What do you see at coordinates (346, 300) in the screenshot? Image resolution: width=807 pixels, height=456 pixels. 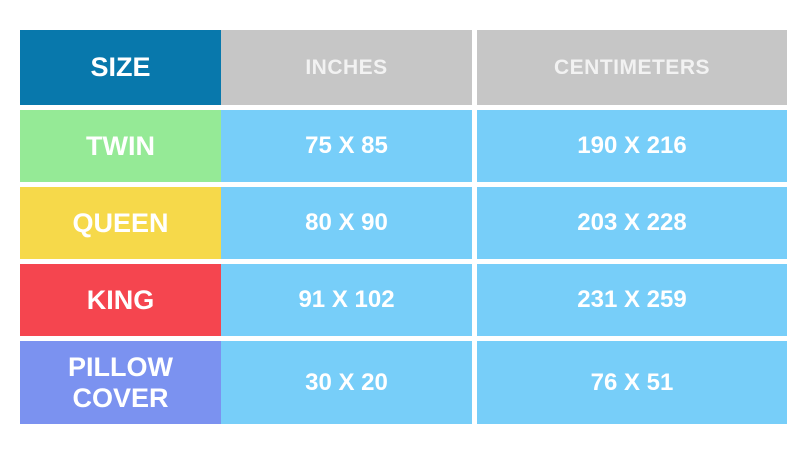 I see `cell-king-inches: 91 X 102` at bounding box center [346, 300].